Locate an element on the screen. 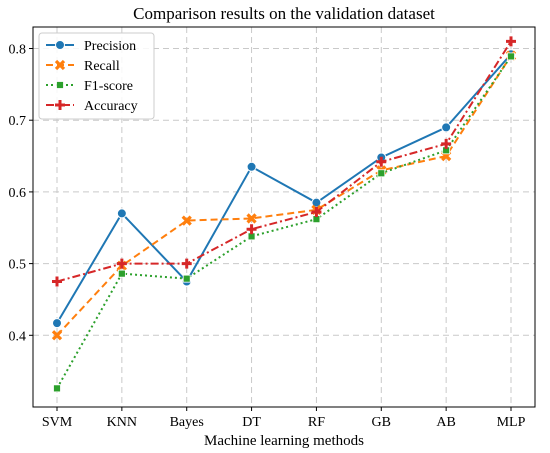 The width and height of the screenshot is (550, 453). legend-entry: Precision is located at coordinates (91, 46).